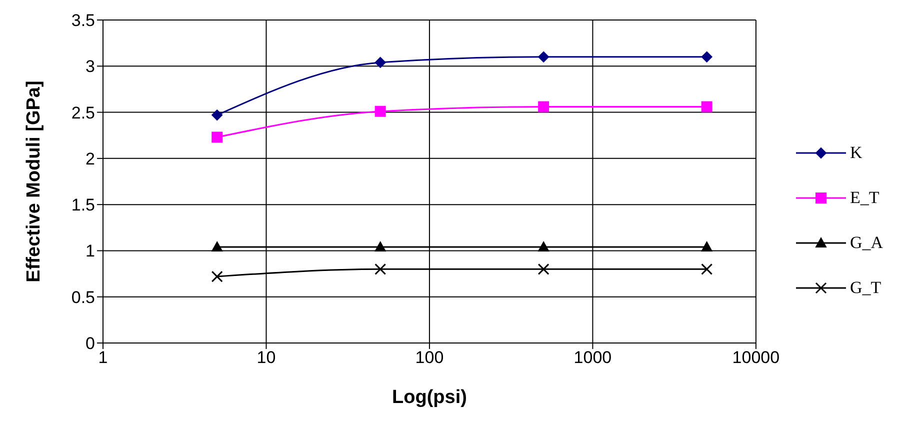  I want to click on y-tick-label: 2, so click(90, 158).